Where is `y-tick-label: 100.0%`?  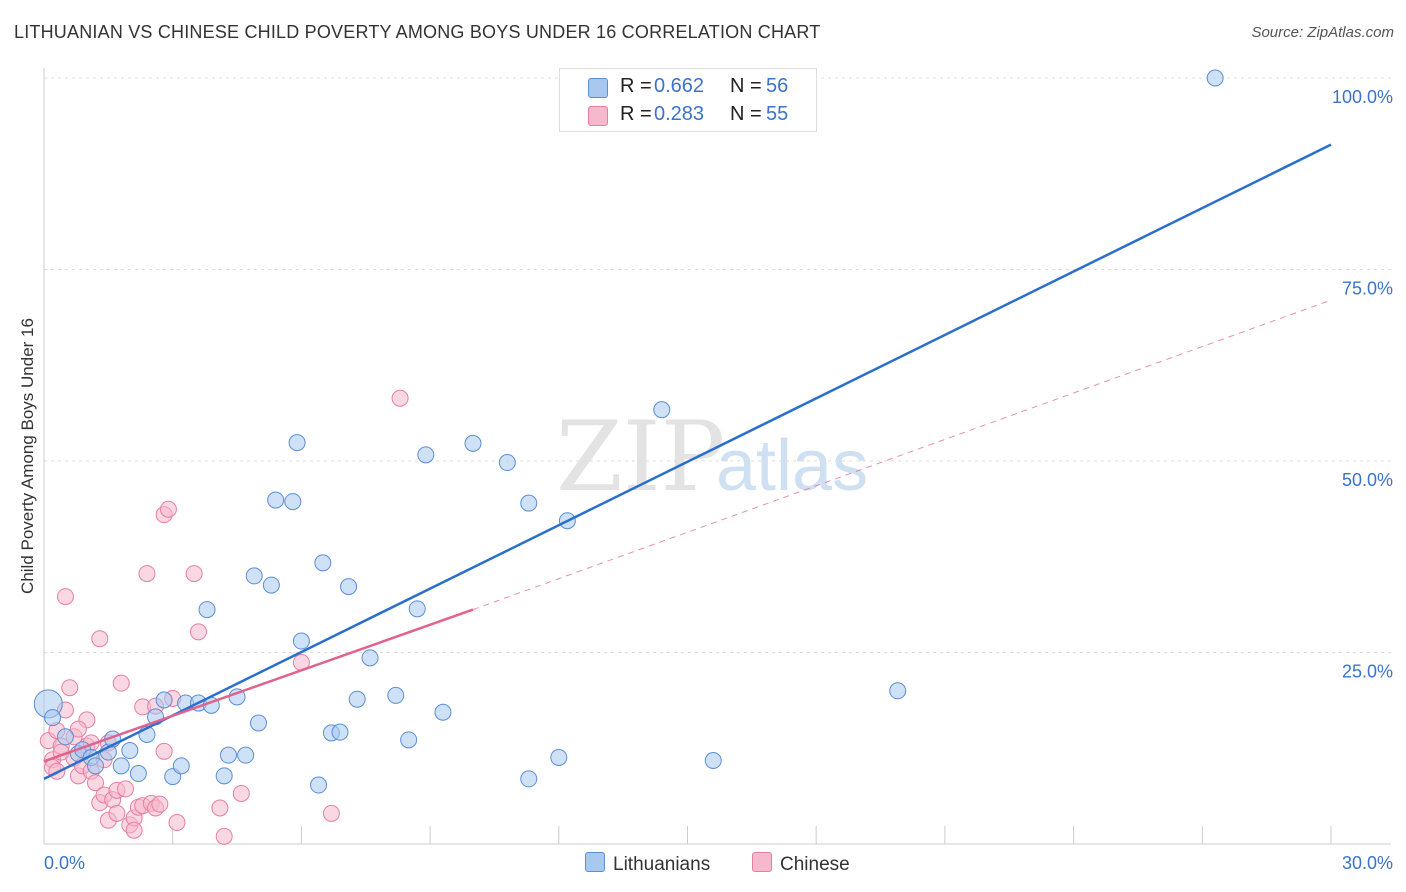 y-tick-label: 100.0% is located at coordinates (1362, 97).